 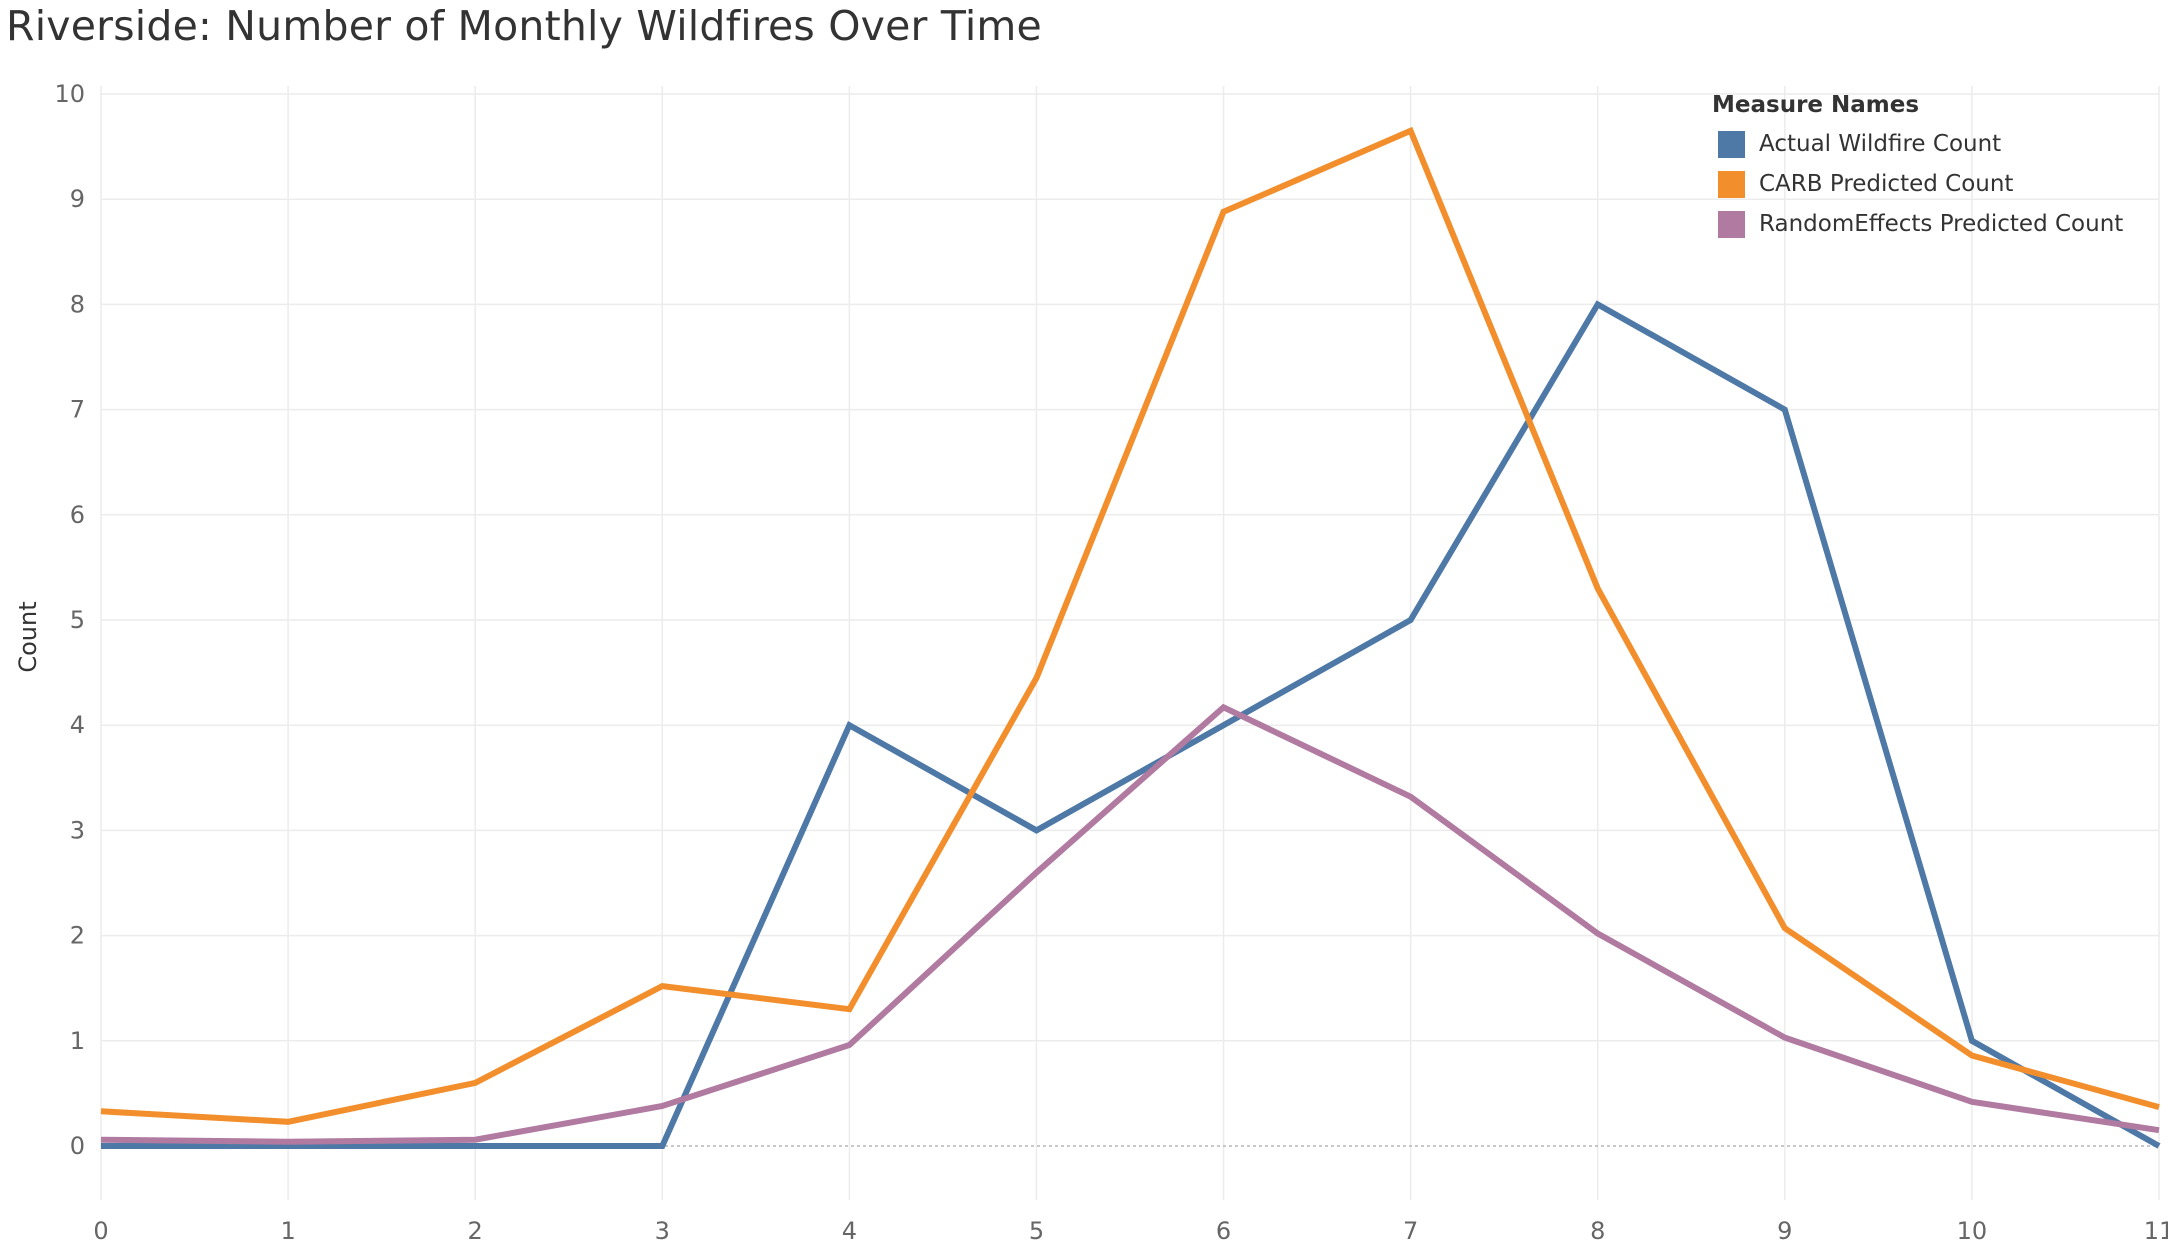 What do you see at coordinates (1410, 1231) in the screenshot?
I see `x-tick-label: 7` at bounding box center [1410, 1231].